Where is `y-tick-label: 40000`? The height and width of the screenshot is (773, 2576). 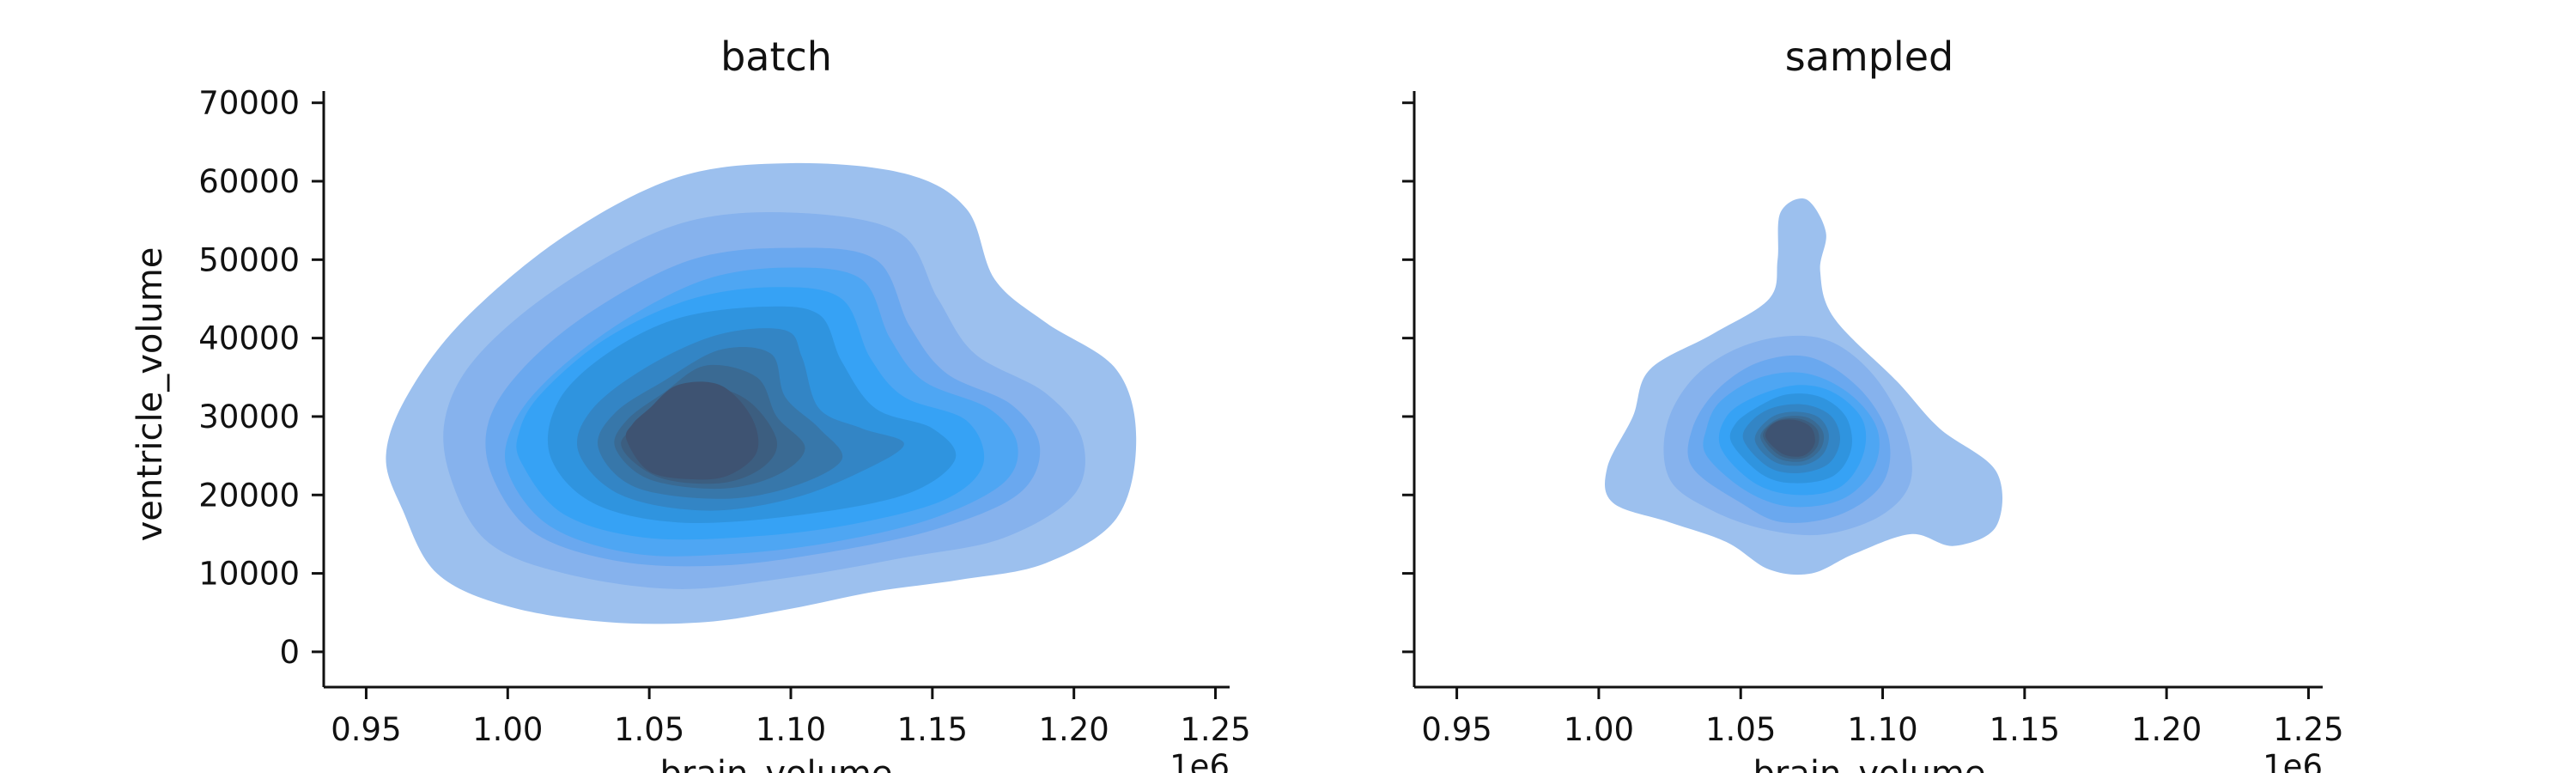 y-tick-label: 40000 is located at coordinates (249, 338).